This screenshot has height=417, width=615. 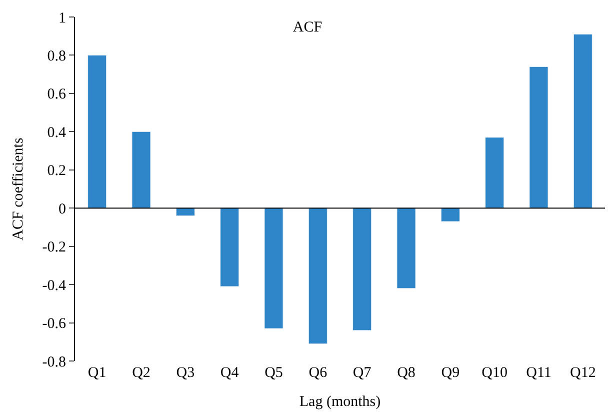 What do you see at coordinates (362, 373) in the screenshot?
I see `x-tick-label: Q7` at bounding box center [362, 373].